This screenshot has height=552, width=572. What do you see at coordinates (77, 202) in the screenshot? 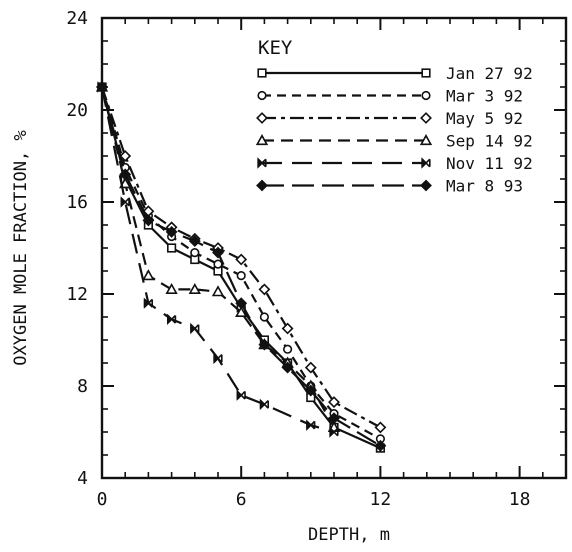
I see `y-tick-label: 16` at bounding box center [77, 202].